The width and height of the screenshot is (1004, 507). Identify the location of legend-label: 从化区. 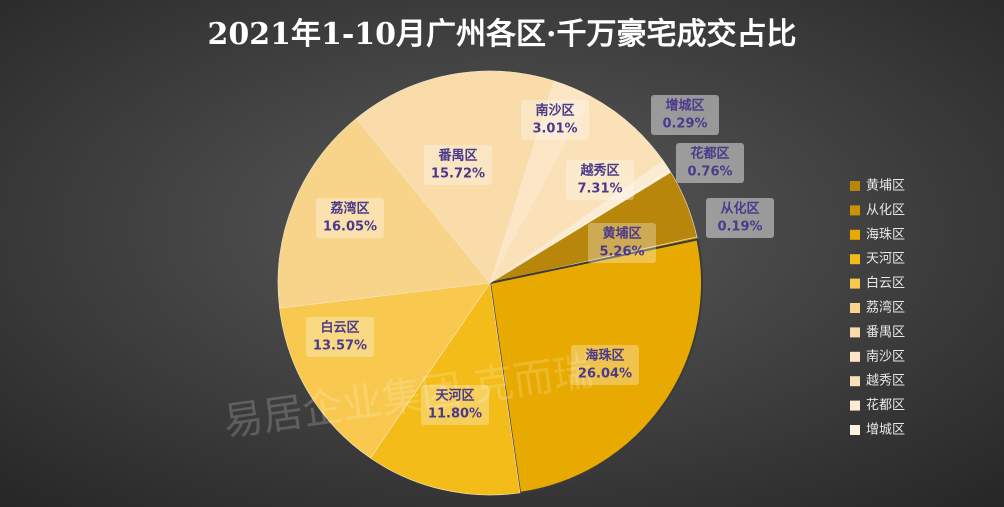
(885, 210).